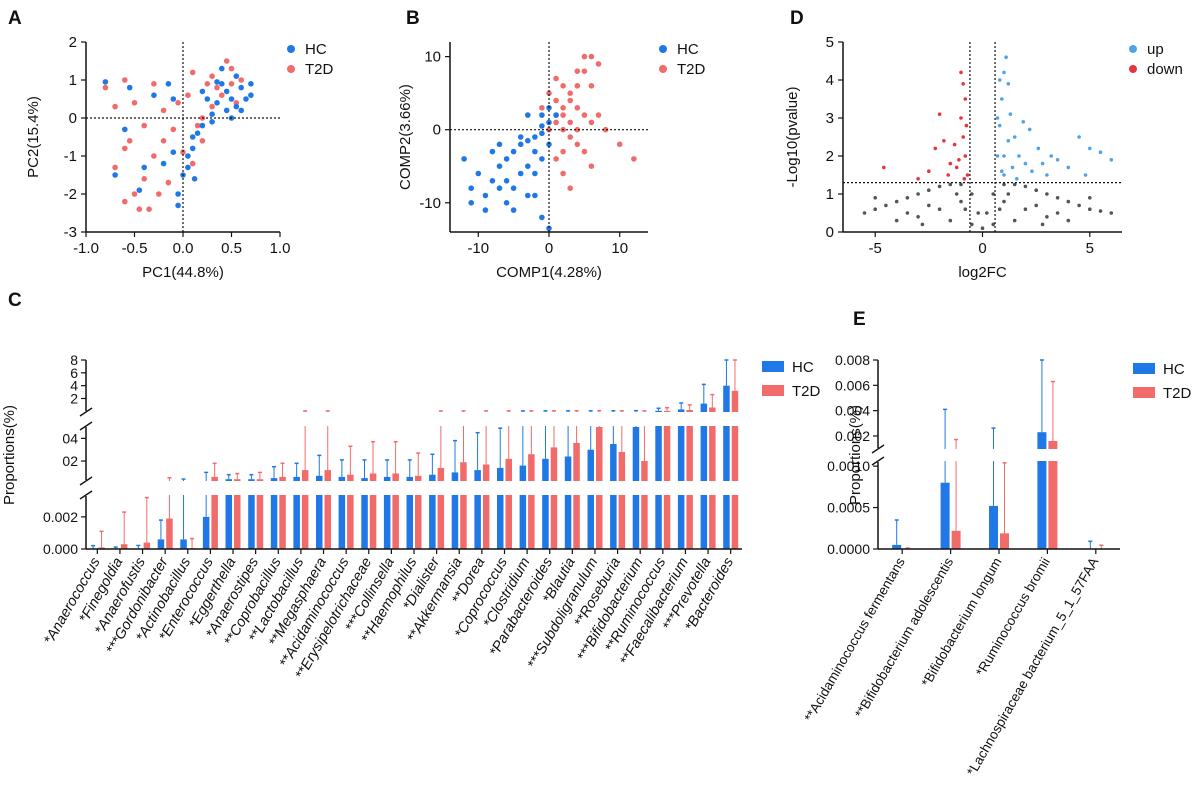 The height and width of the screenshot is (785, 1200). Describe the element at coordinates (830, 42) in the screenshot. I see `y-tick-label: 5` at that location.